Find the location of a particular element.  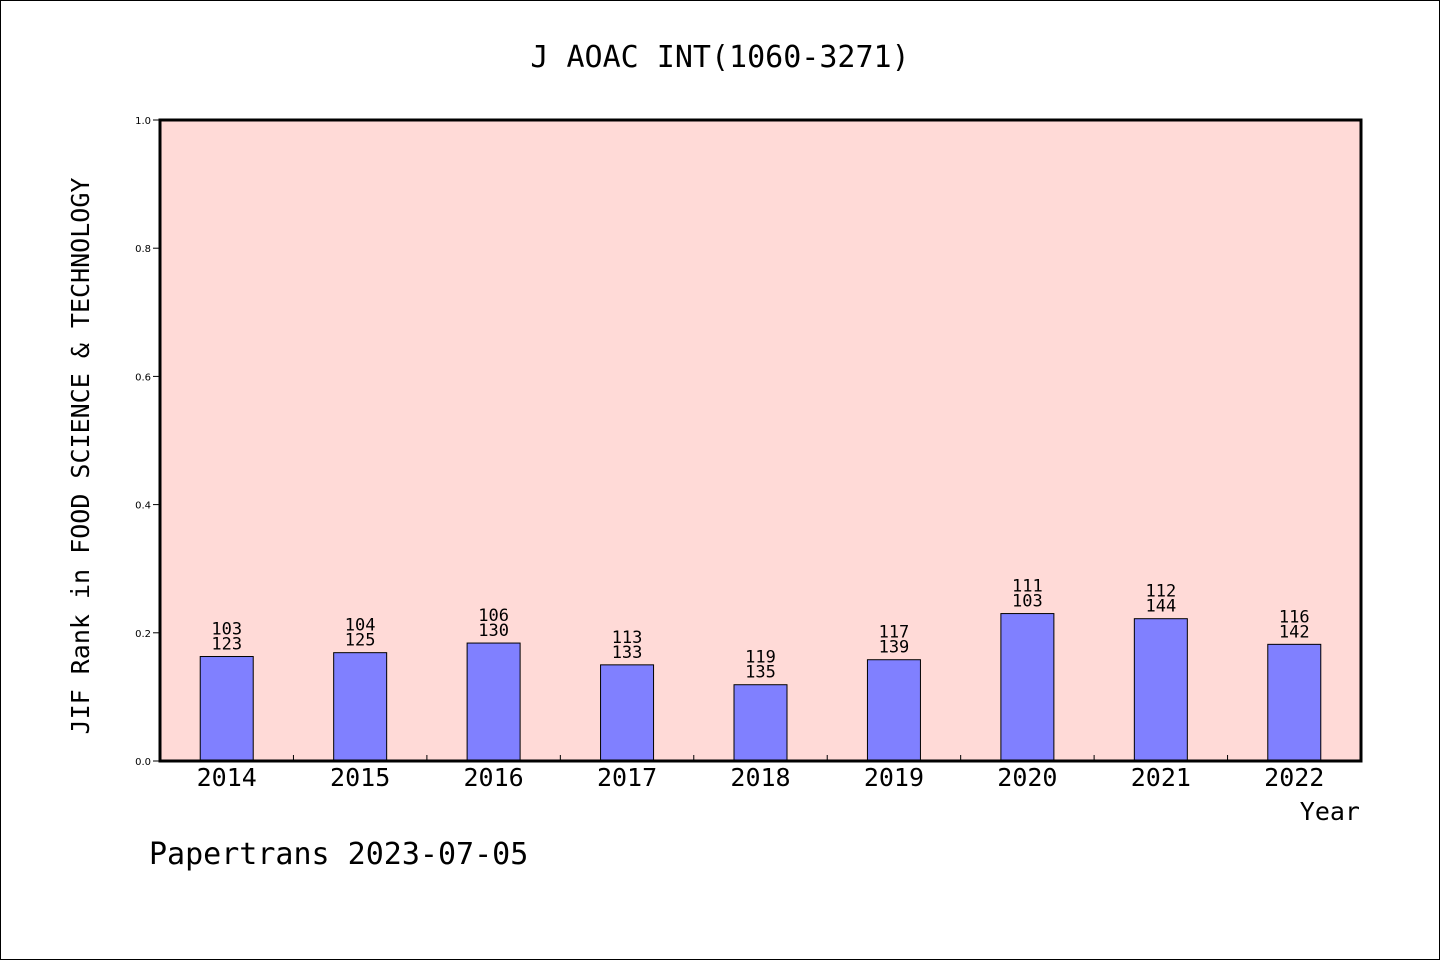

bar-label-rank: 119 is located at coordinates (760, 658).